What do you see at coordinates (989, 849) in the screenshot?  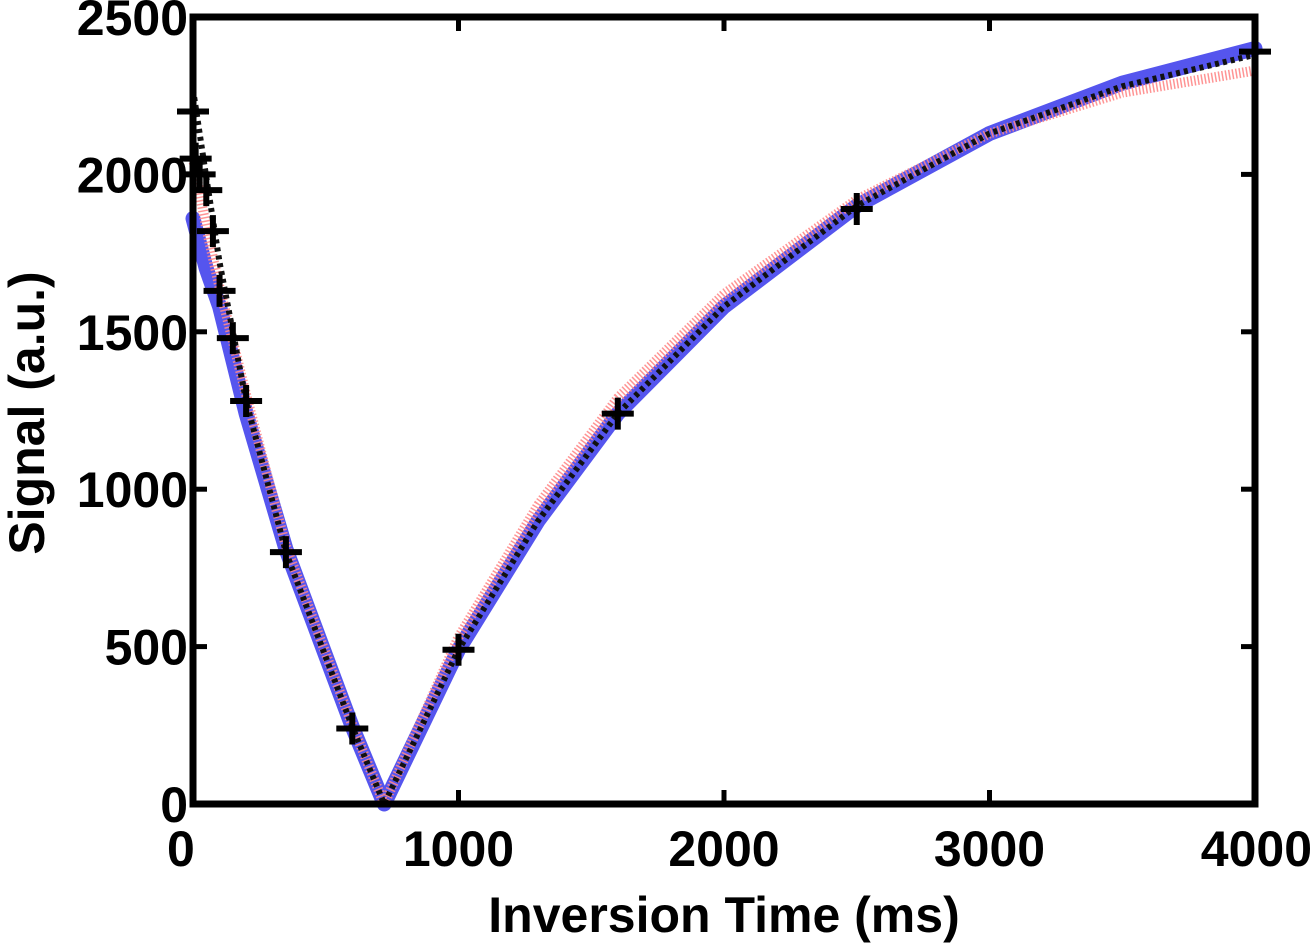 I see `x-tick-label: 3000` at bounding box center [989, 849].